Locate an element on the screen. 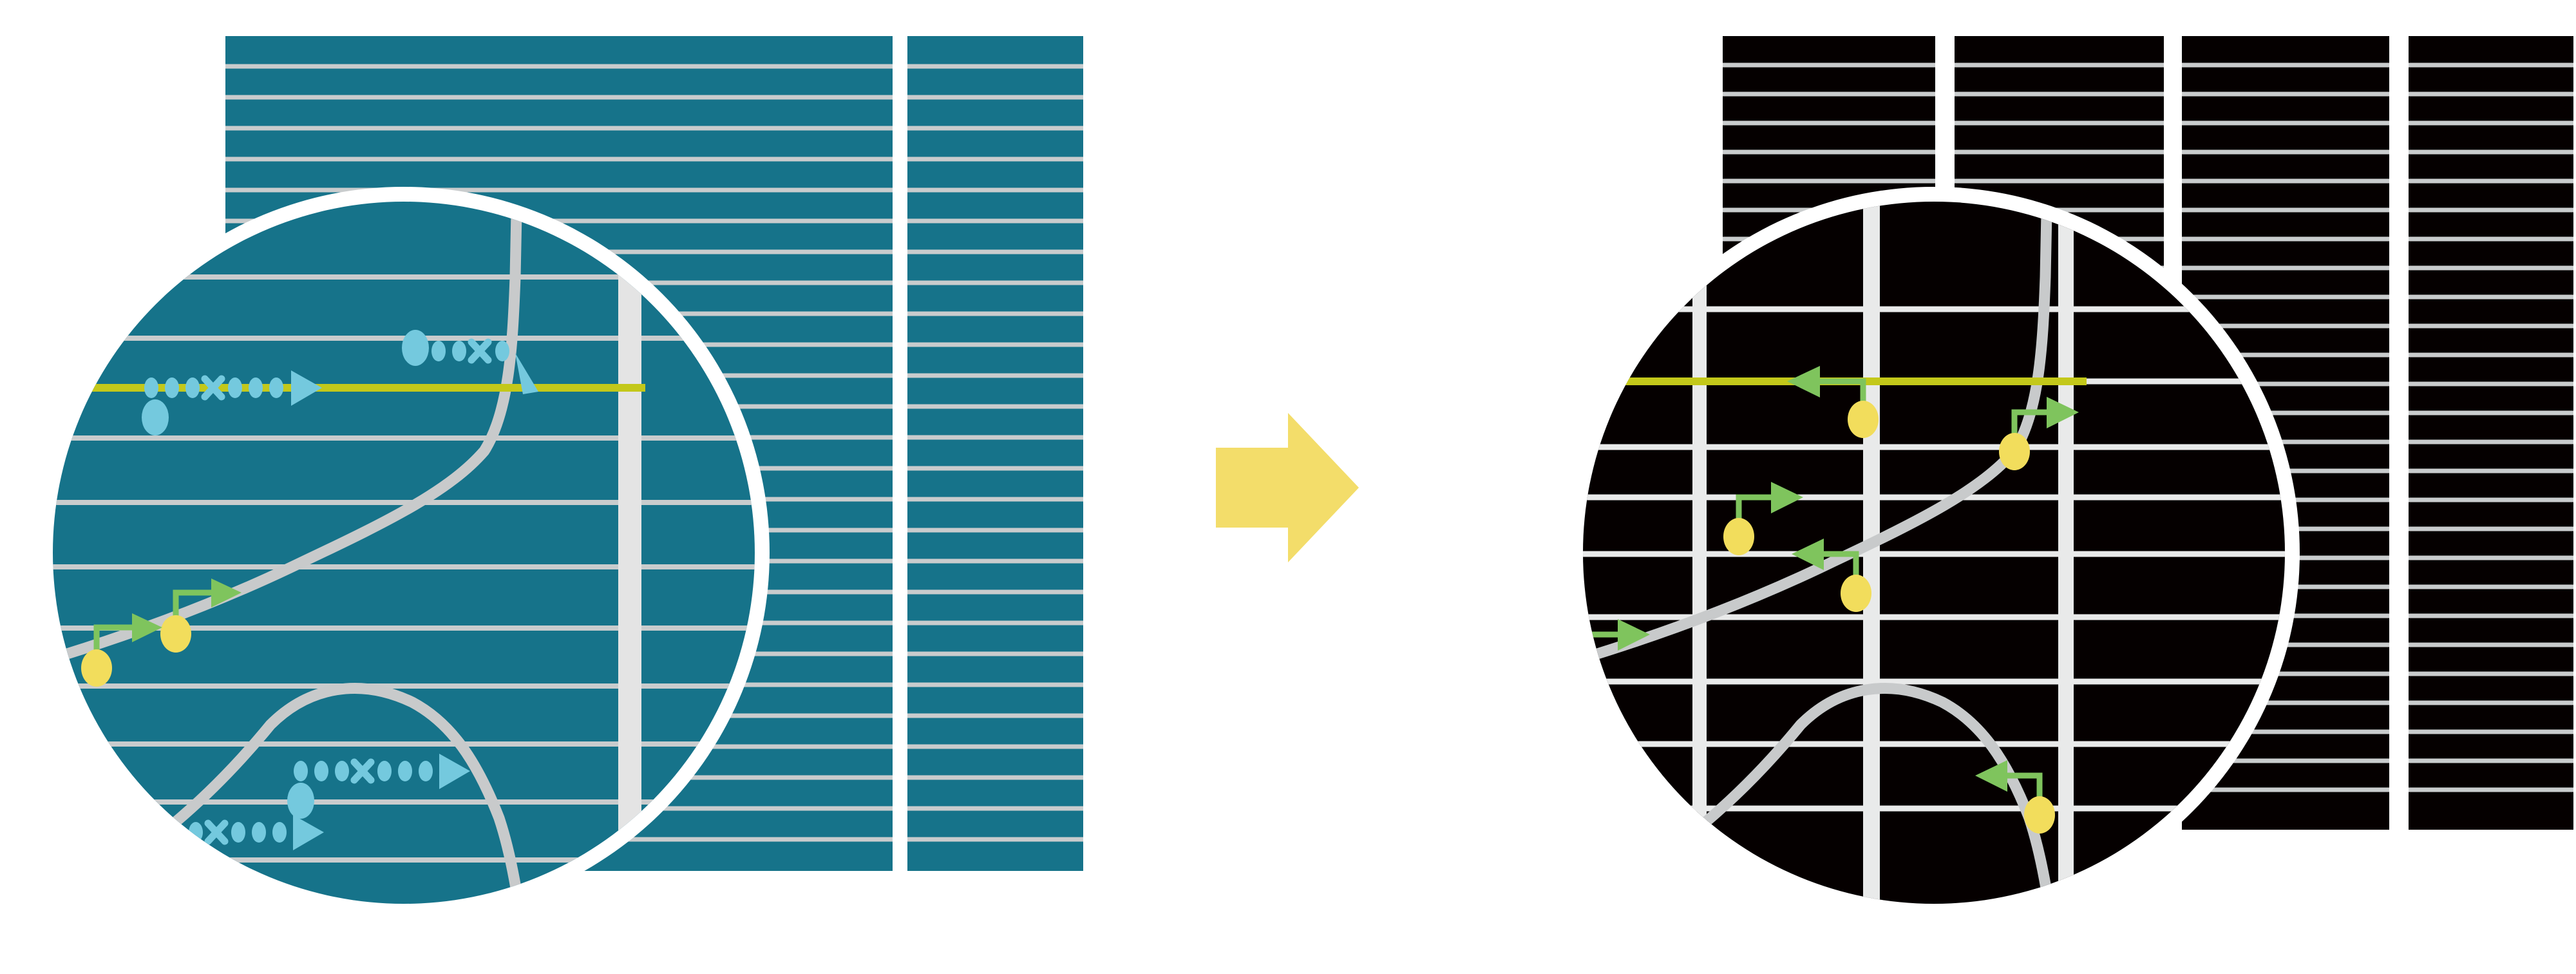 The width and height of the screenshot is (2576, 974). transition-arrow is located at coordinates (1287, 487).